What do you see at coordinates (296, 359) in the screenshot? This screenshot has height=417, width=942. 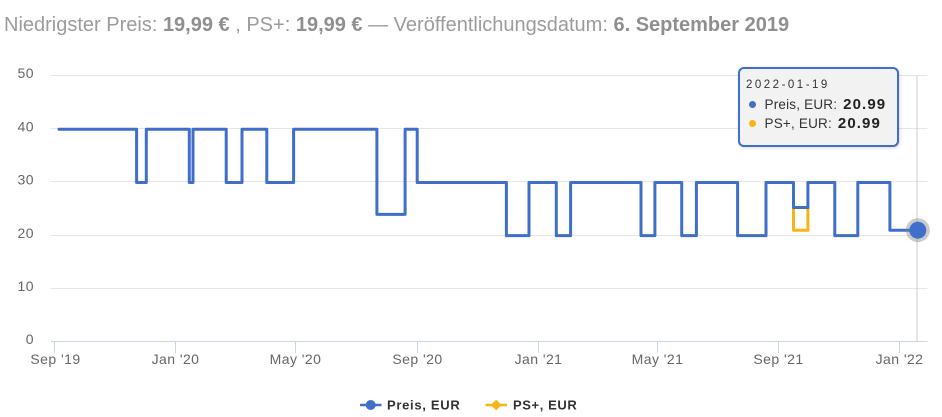 I see `svg-text: May '20` at bounding box center [296, 359].